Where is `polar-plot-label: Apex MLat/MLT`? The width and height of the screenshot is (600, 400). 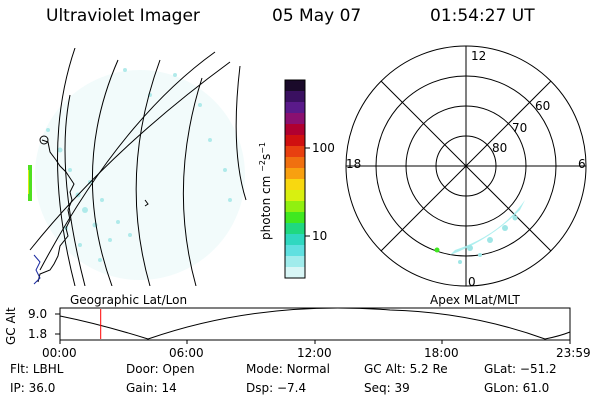 polar-plot-label: Apex MLat/MLT is located at coordinates (475, 300).